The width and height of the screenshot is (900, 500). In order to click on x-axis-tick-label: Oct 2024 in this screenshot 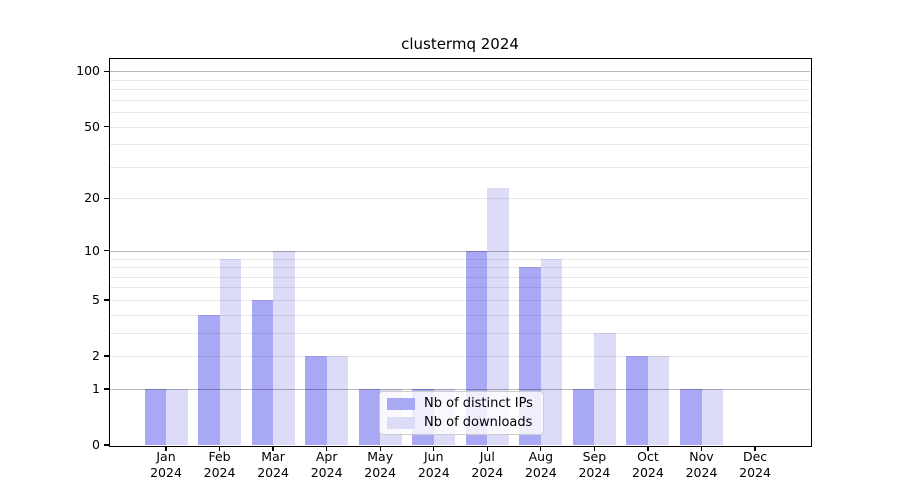, I will do `click(648, 464)`.